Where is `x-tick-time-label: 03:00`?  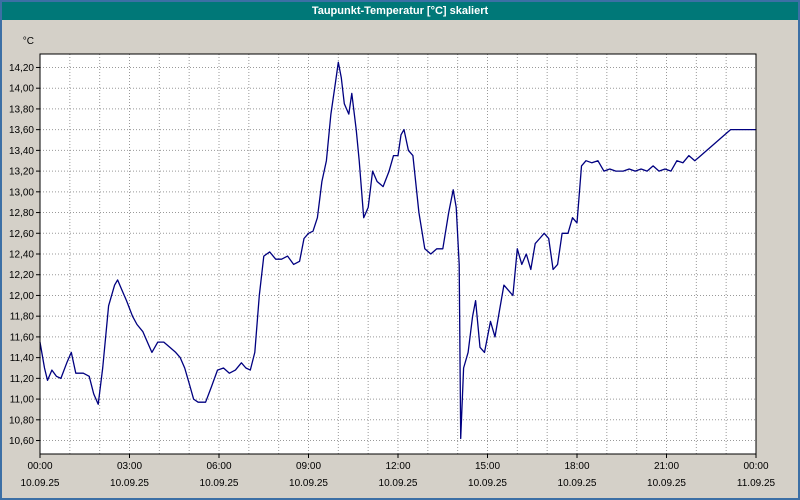
x-tick-time-label: 03:00 is located at coordinates (129, 466).